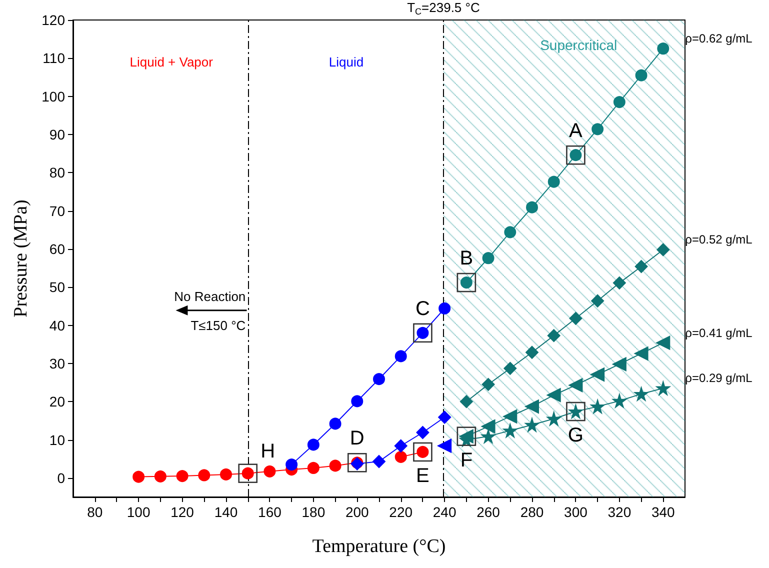  What do you see at coordinates (57, 440) in the screenshot?
I see `y-tick-label: 10` at bounding box center [57, 440].